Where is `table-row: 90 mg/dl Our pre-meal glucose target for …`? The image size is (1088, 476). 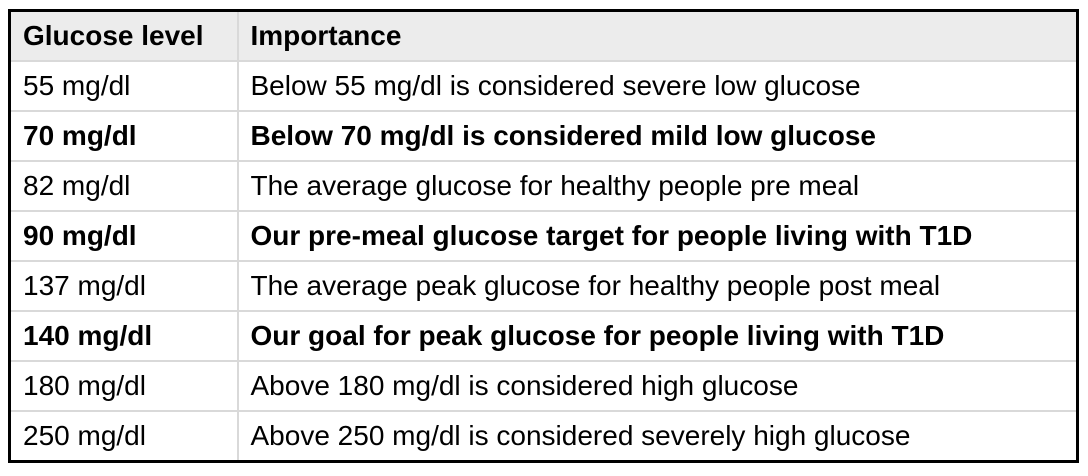 table-row: 90 mg/dl Our pre-meal glucose target for … is located at coordinates (543, 236).